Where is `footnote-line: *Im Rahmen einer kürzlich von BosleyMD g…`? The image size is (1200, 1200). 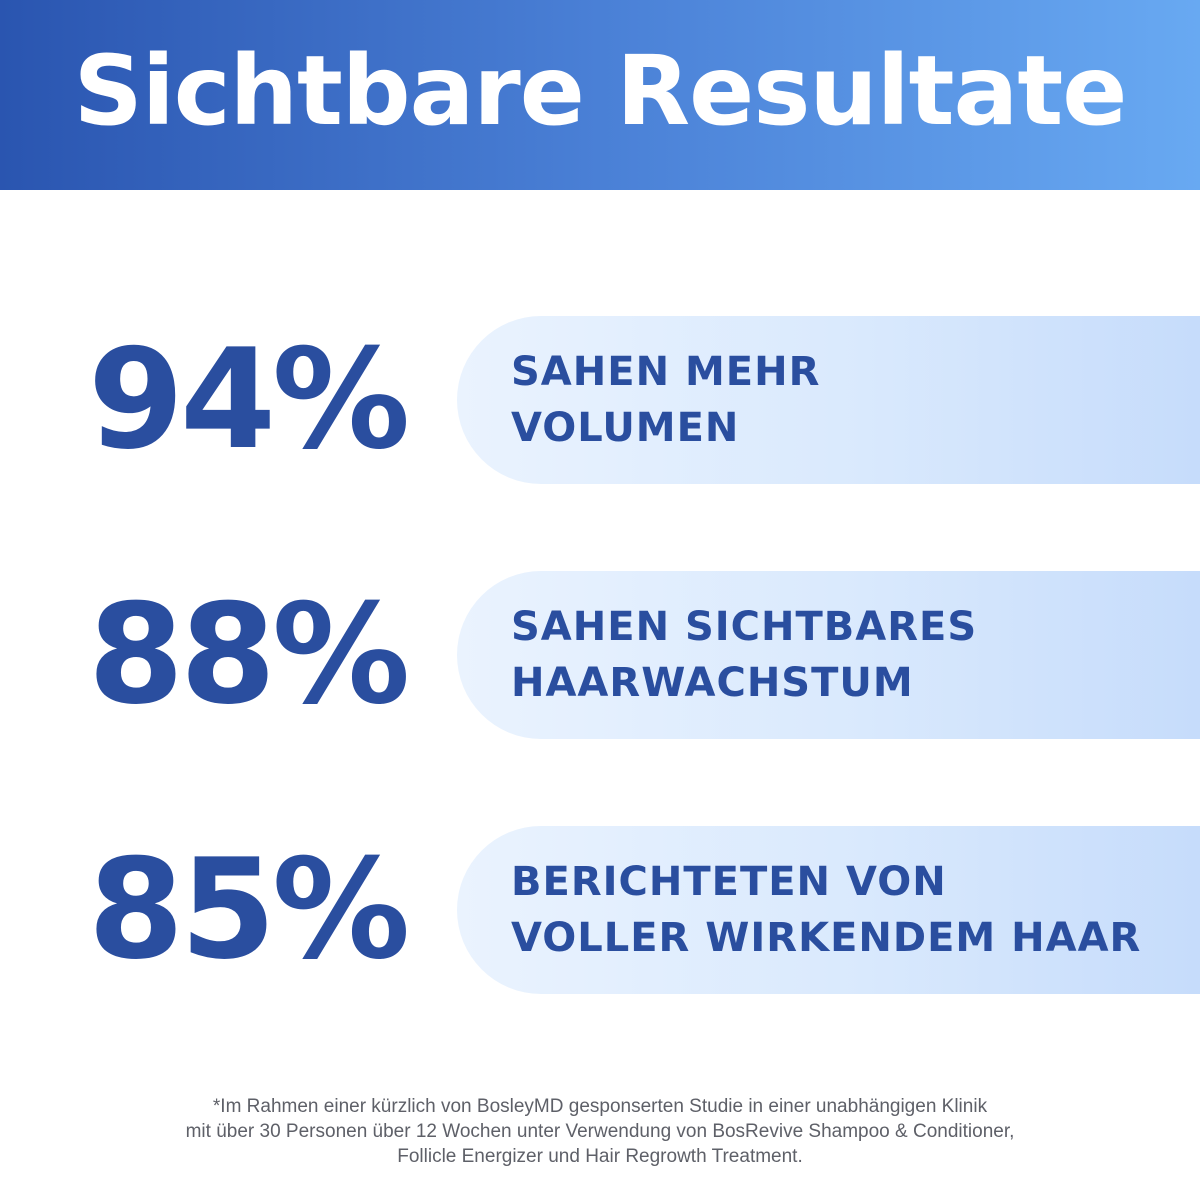 footnote-line: *Im Rahmen einer kürzlich von BosleyMD g… is located at coordinates (600, 1106).